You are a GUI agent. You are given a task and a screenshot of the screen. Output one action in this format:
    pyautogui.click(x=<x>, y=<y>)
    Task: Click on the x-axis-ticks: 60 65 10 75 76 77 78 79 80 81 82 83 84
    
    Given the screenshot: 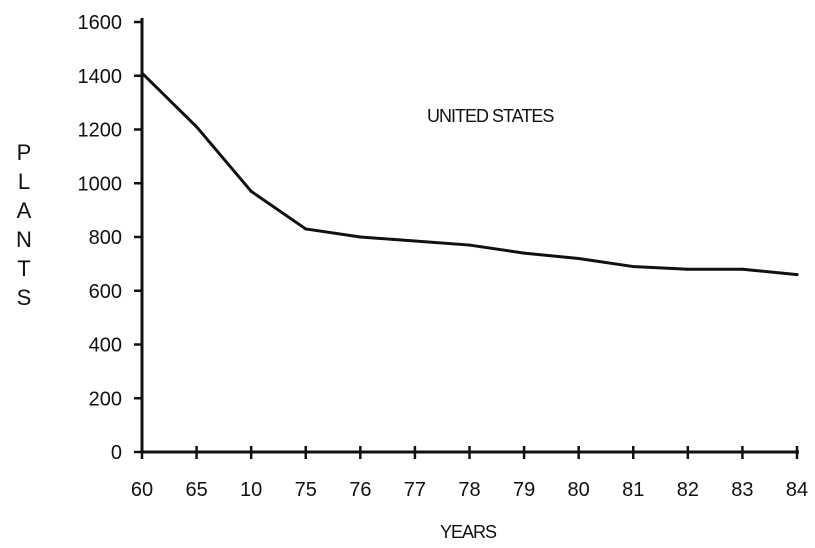 What is the action you would take?
    pyautogui.click(x=469, y=473)
    